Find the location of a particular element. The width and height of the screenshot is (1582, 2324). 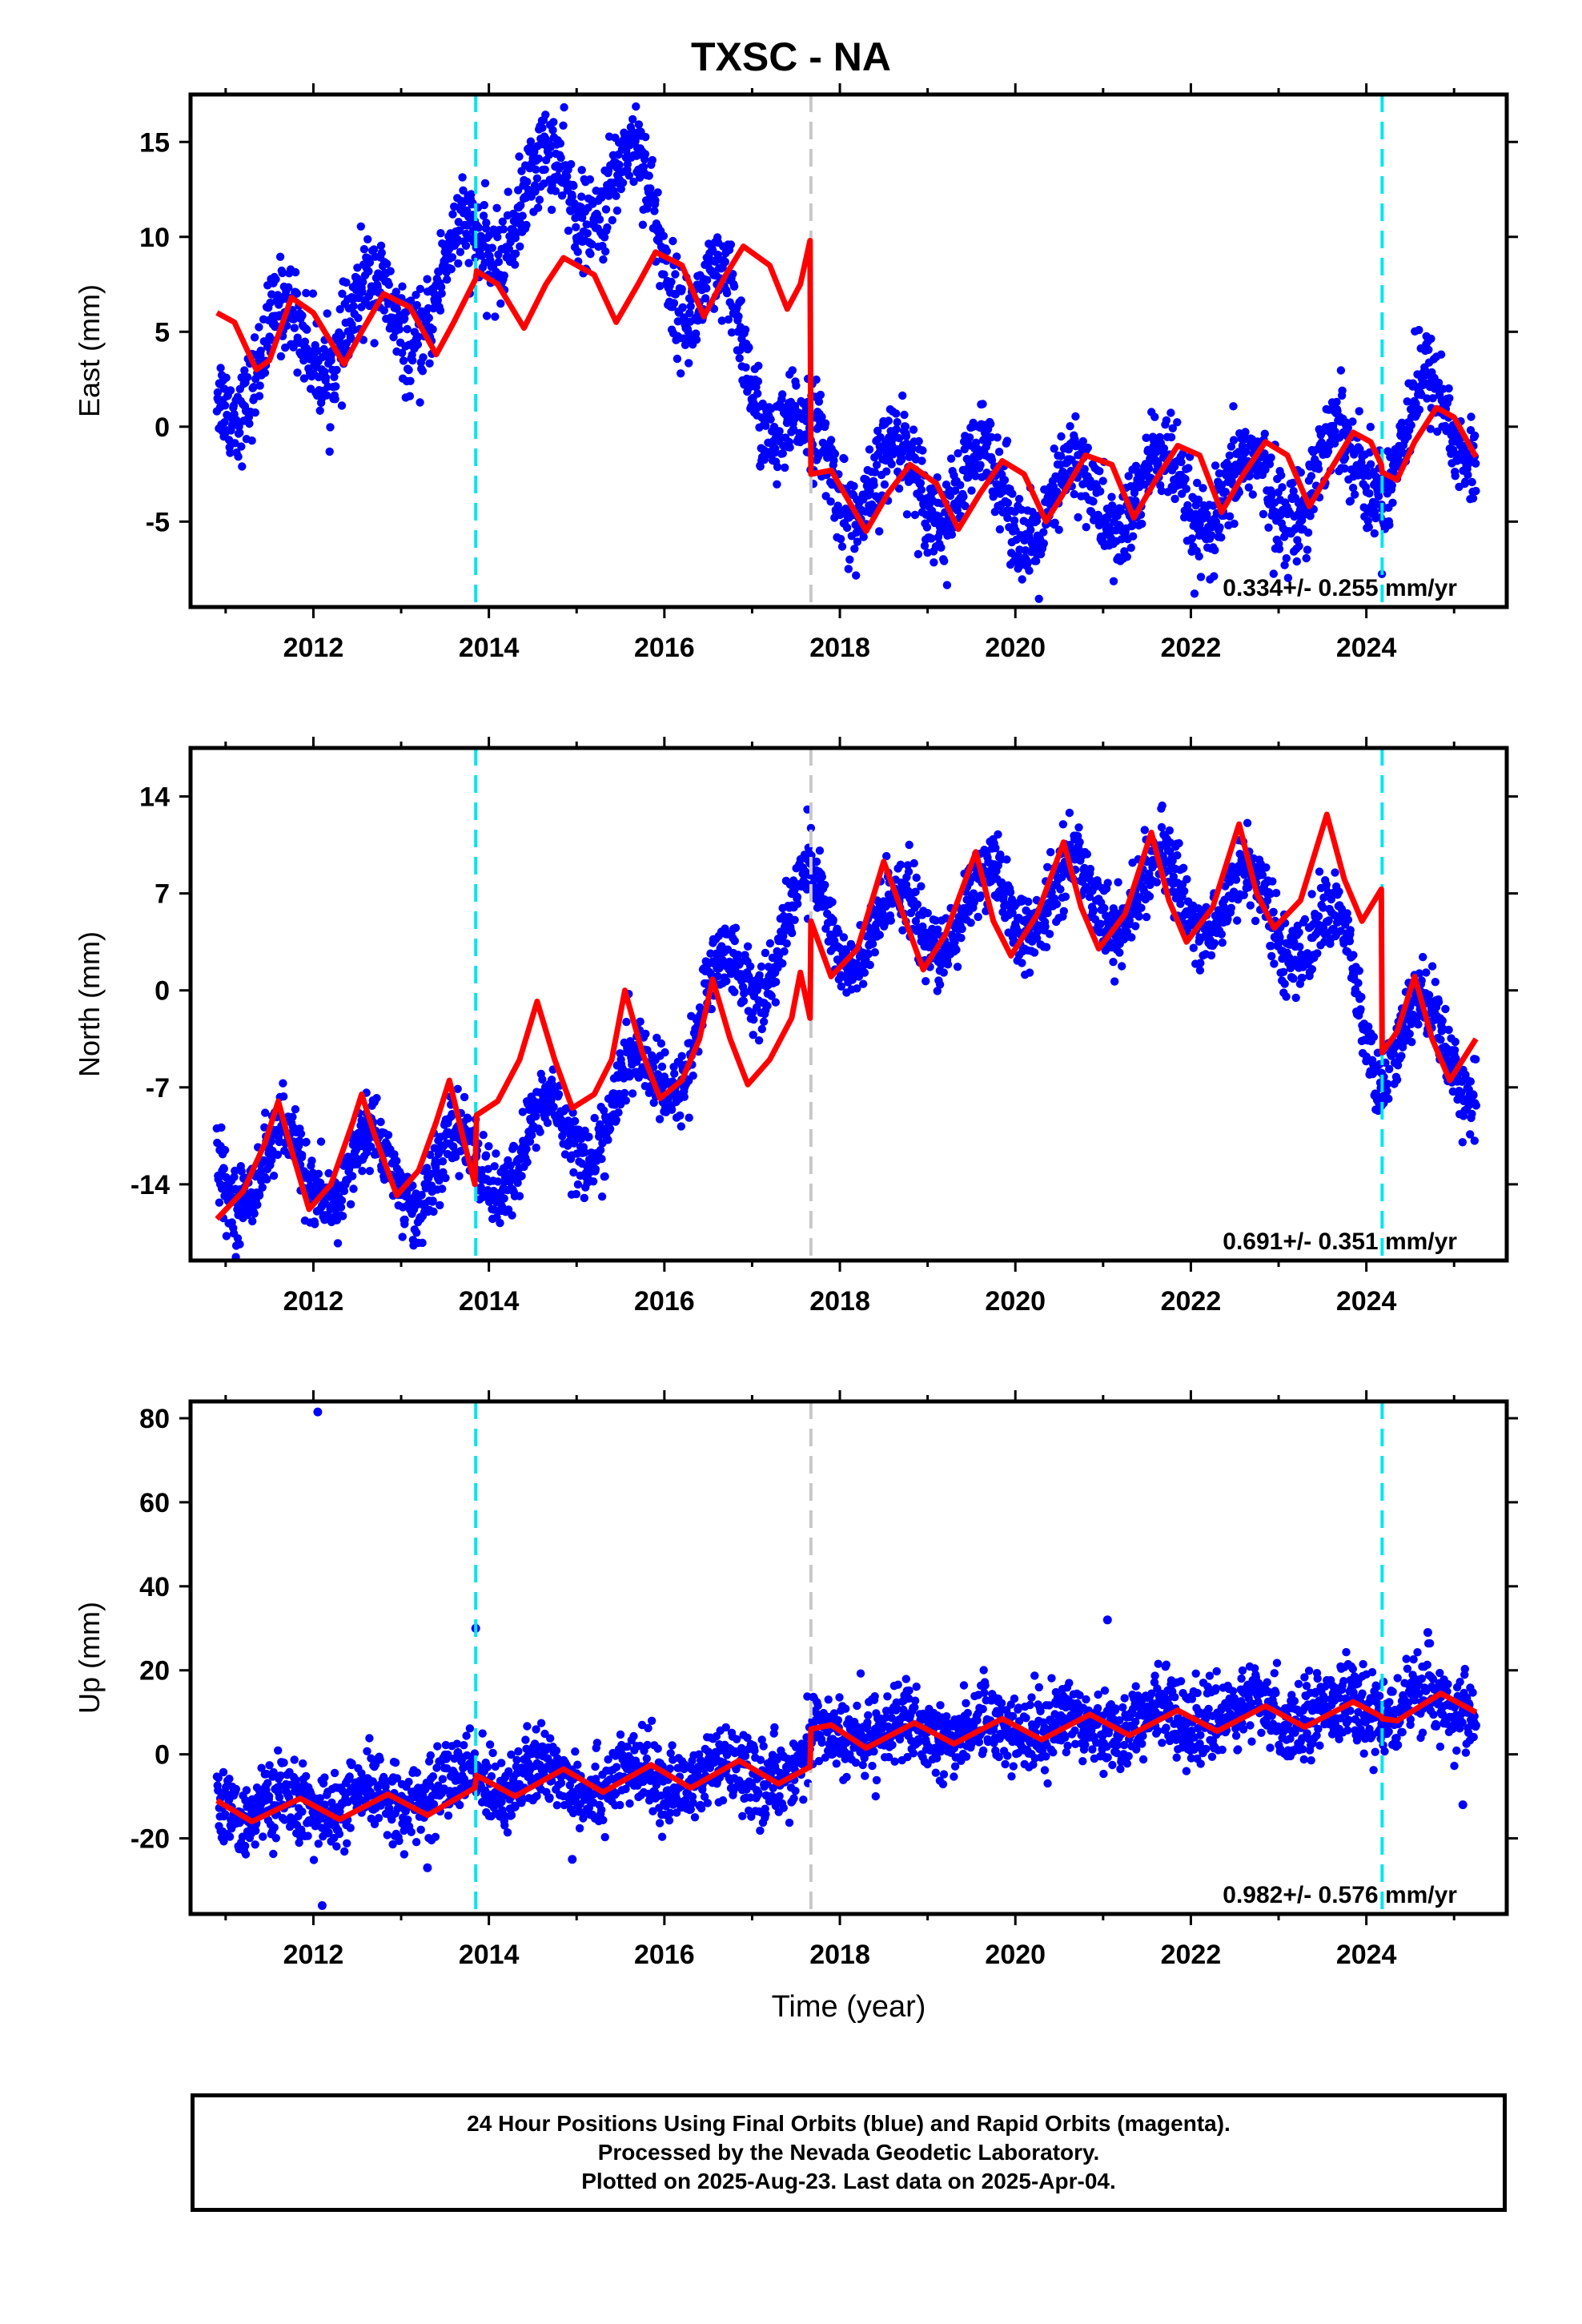

x-tick-label: 2018 is located at coordinates (840, 648).